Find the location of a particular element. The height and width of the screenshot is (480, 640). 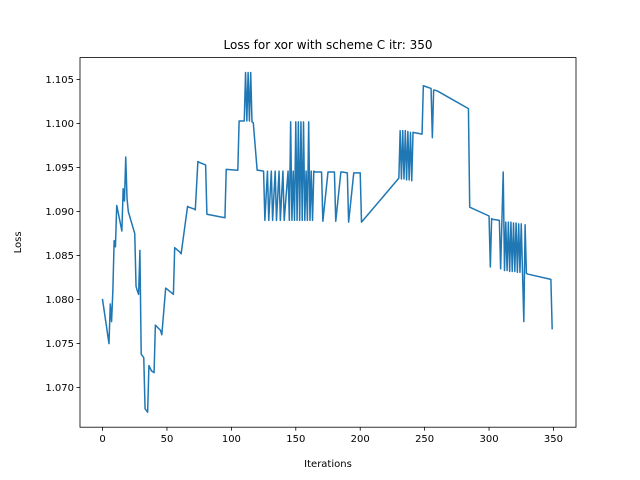

x-tick-label: 250 is located at coordinates (424, 439).